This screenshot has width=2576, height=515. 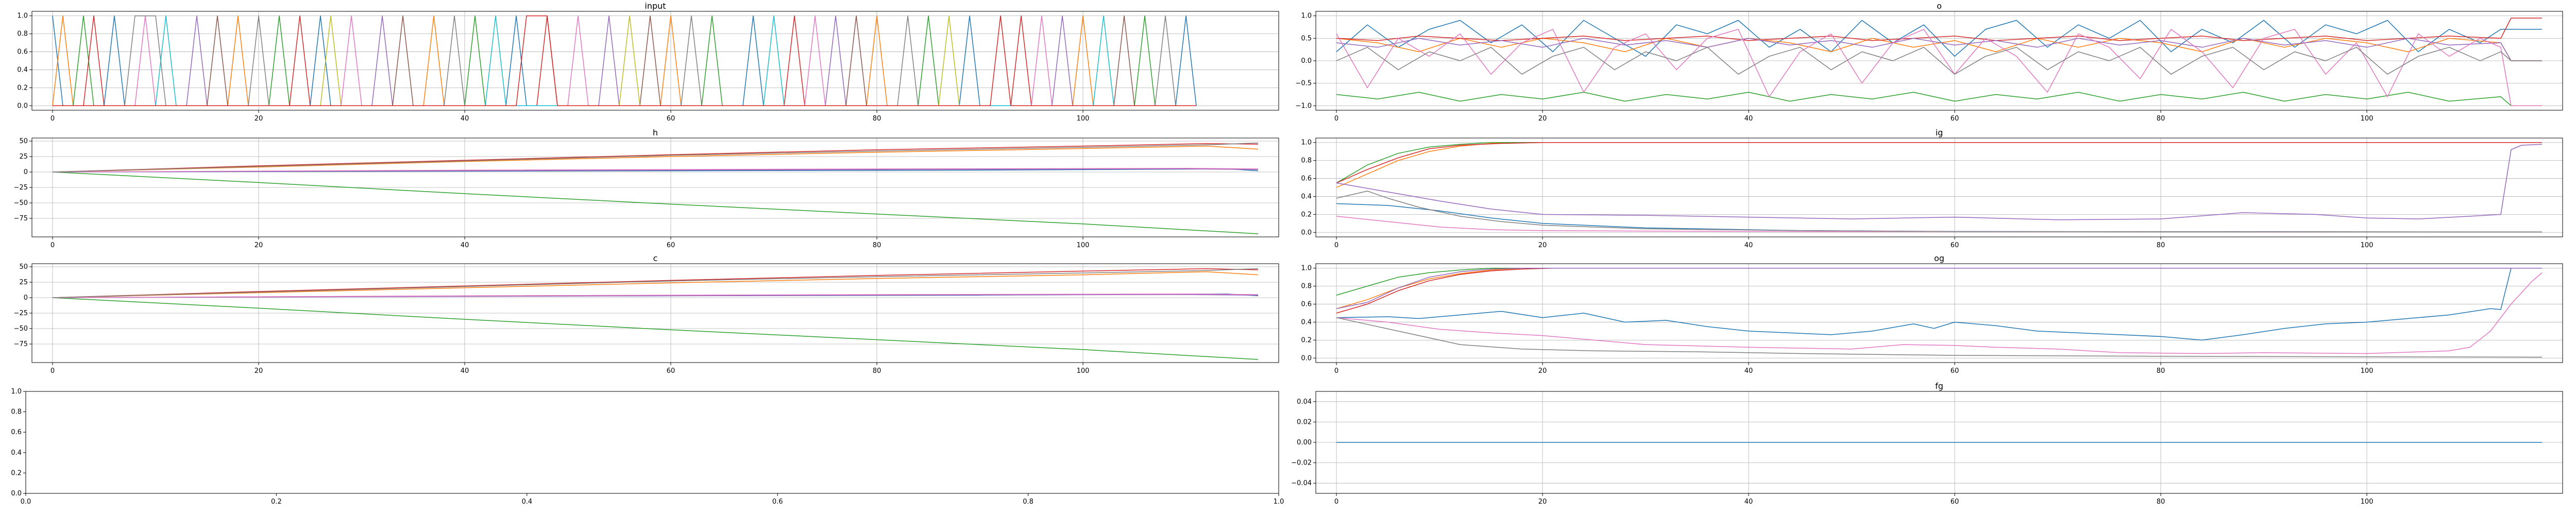 I want to click on subplot-title: ig, so click(x=1939, y=133).